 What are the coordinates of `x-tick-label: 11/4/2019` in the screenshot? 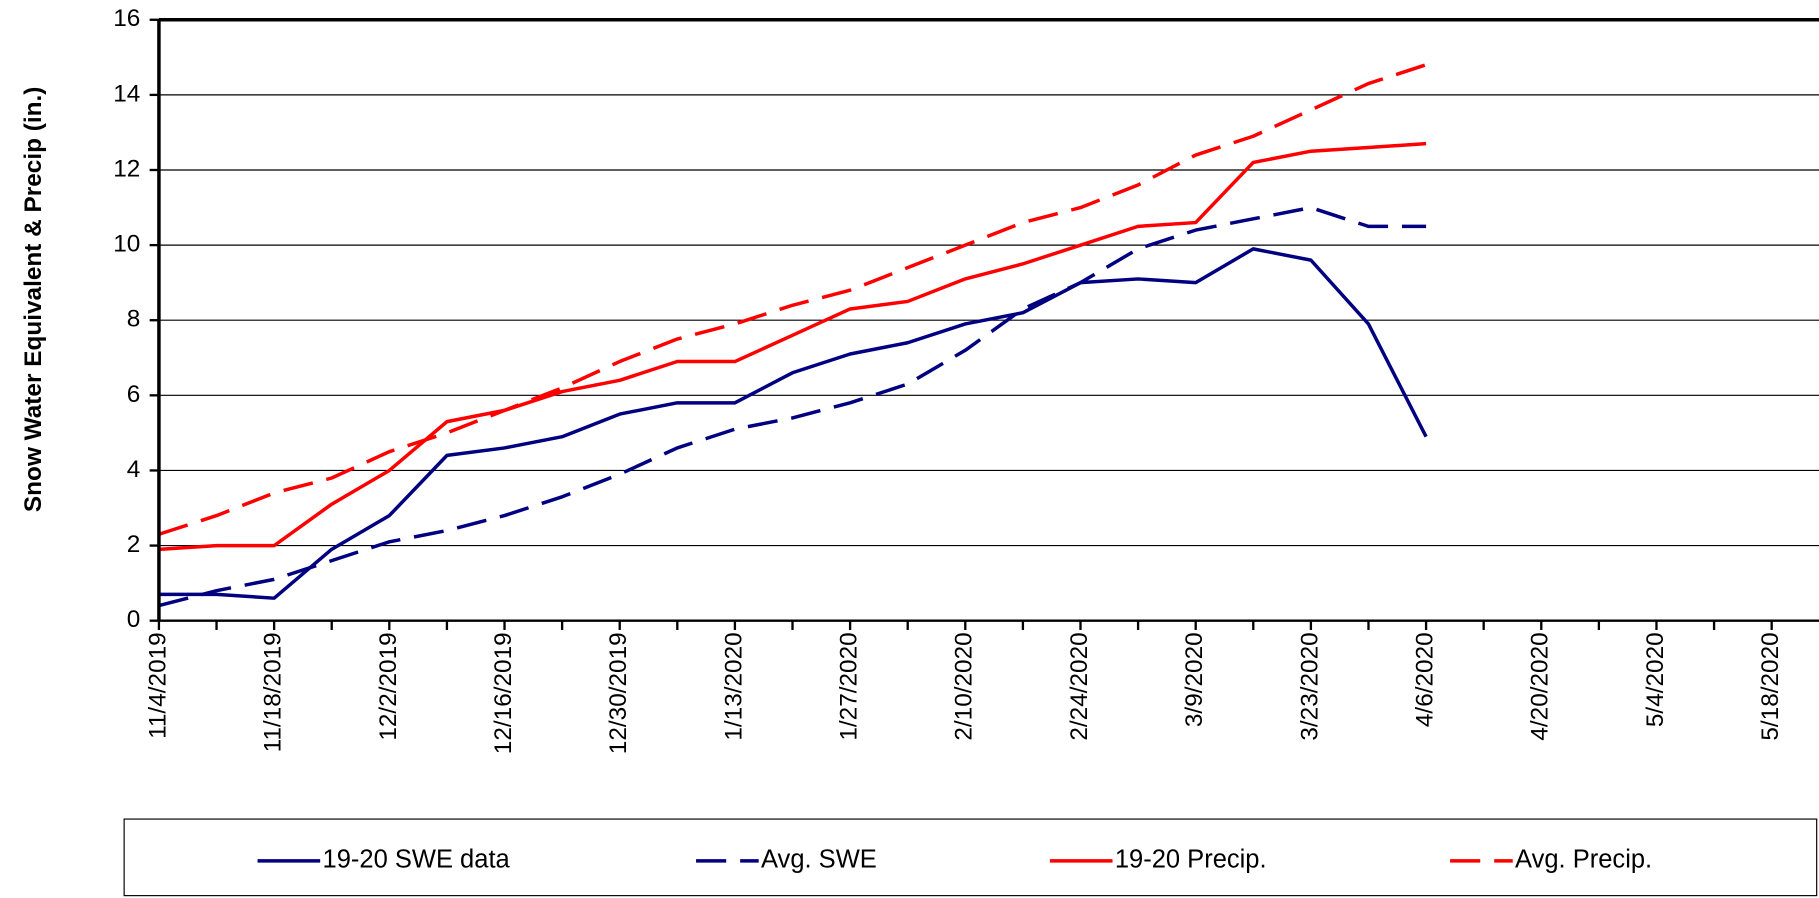 It's located at (157, 685).